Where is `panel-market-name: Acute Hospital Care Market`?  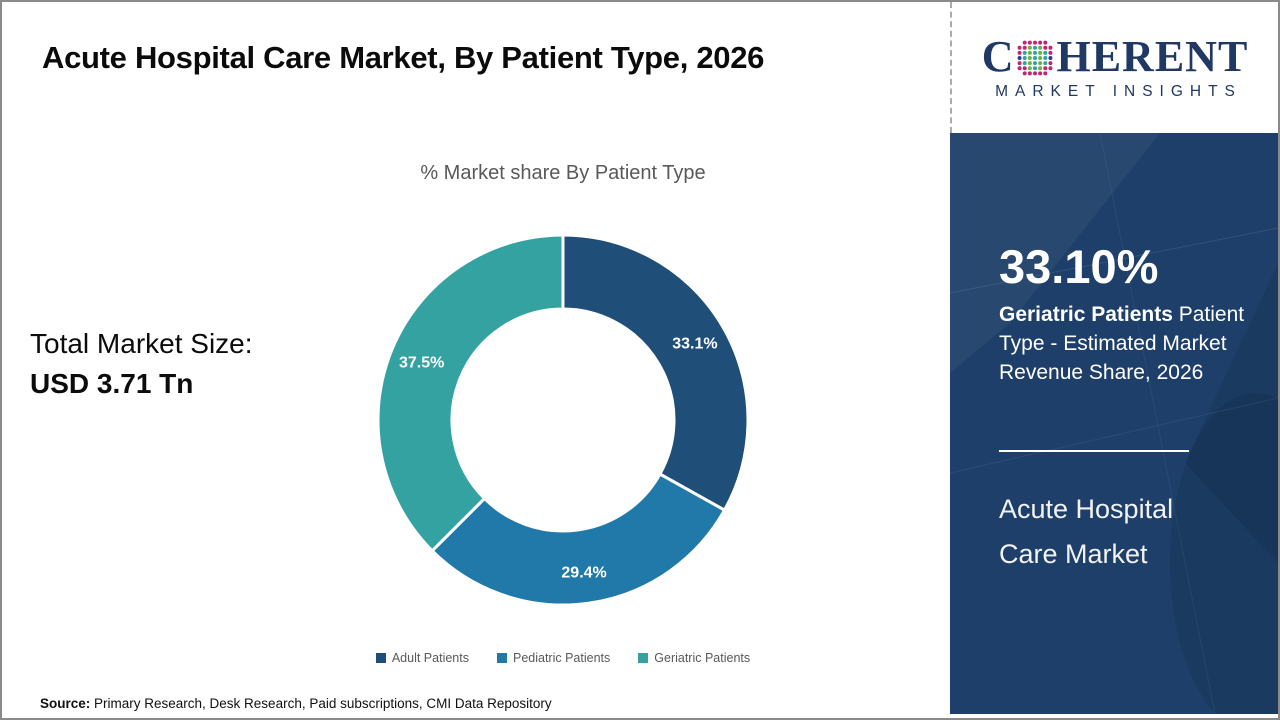
panel-market-name: Acute Hospital Care Market is located at coordinates (1119, 532).